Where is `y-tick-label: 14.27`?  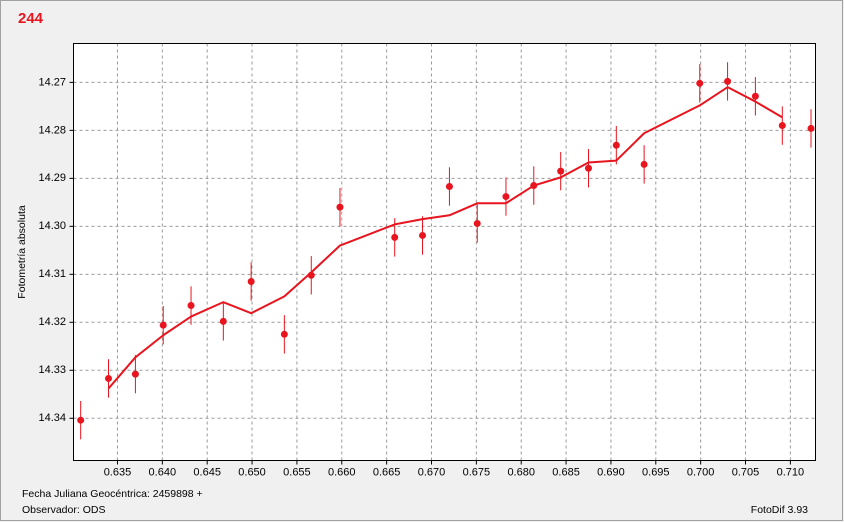 y-tick-label: 14.27 is located at coordinates (52, 82).